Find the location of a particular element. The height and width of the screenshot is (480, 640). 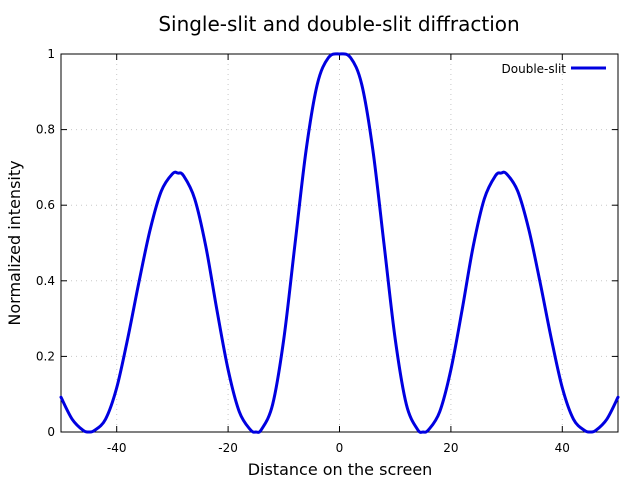

x-tick-label: 0 is located at coordinates (340, 448).